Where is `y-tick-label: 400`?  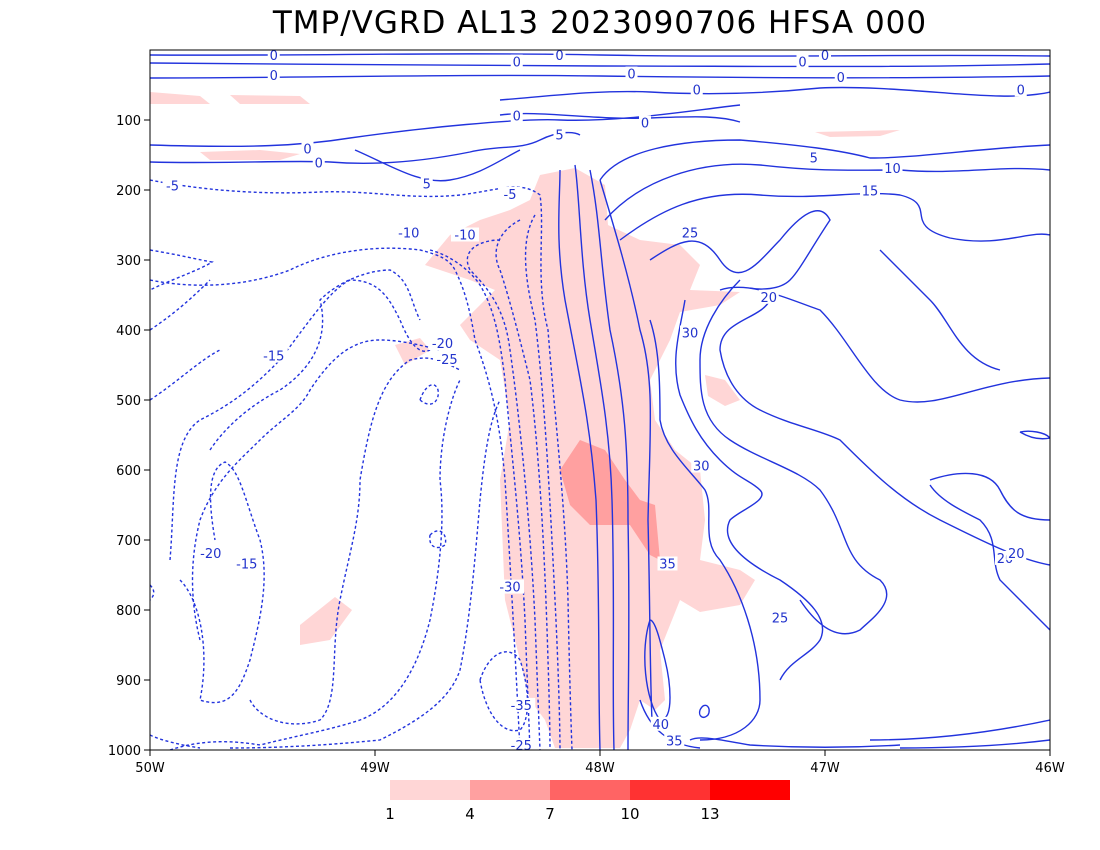
y-tick-label: 400 is located at coordinates (128, 331).